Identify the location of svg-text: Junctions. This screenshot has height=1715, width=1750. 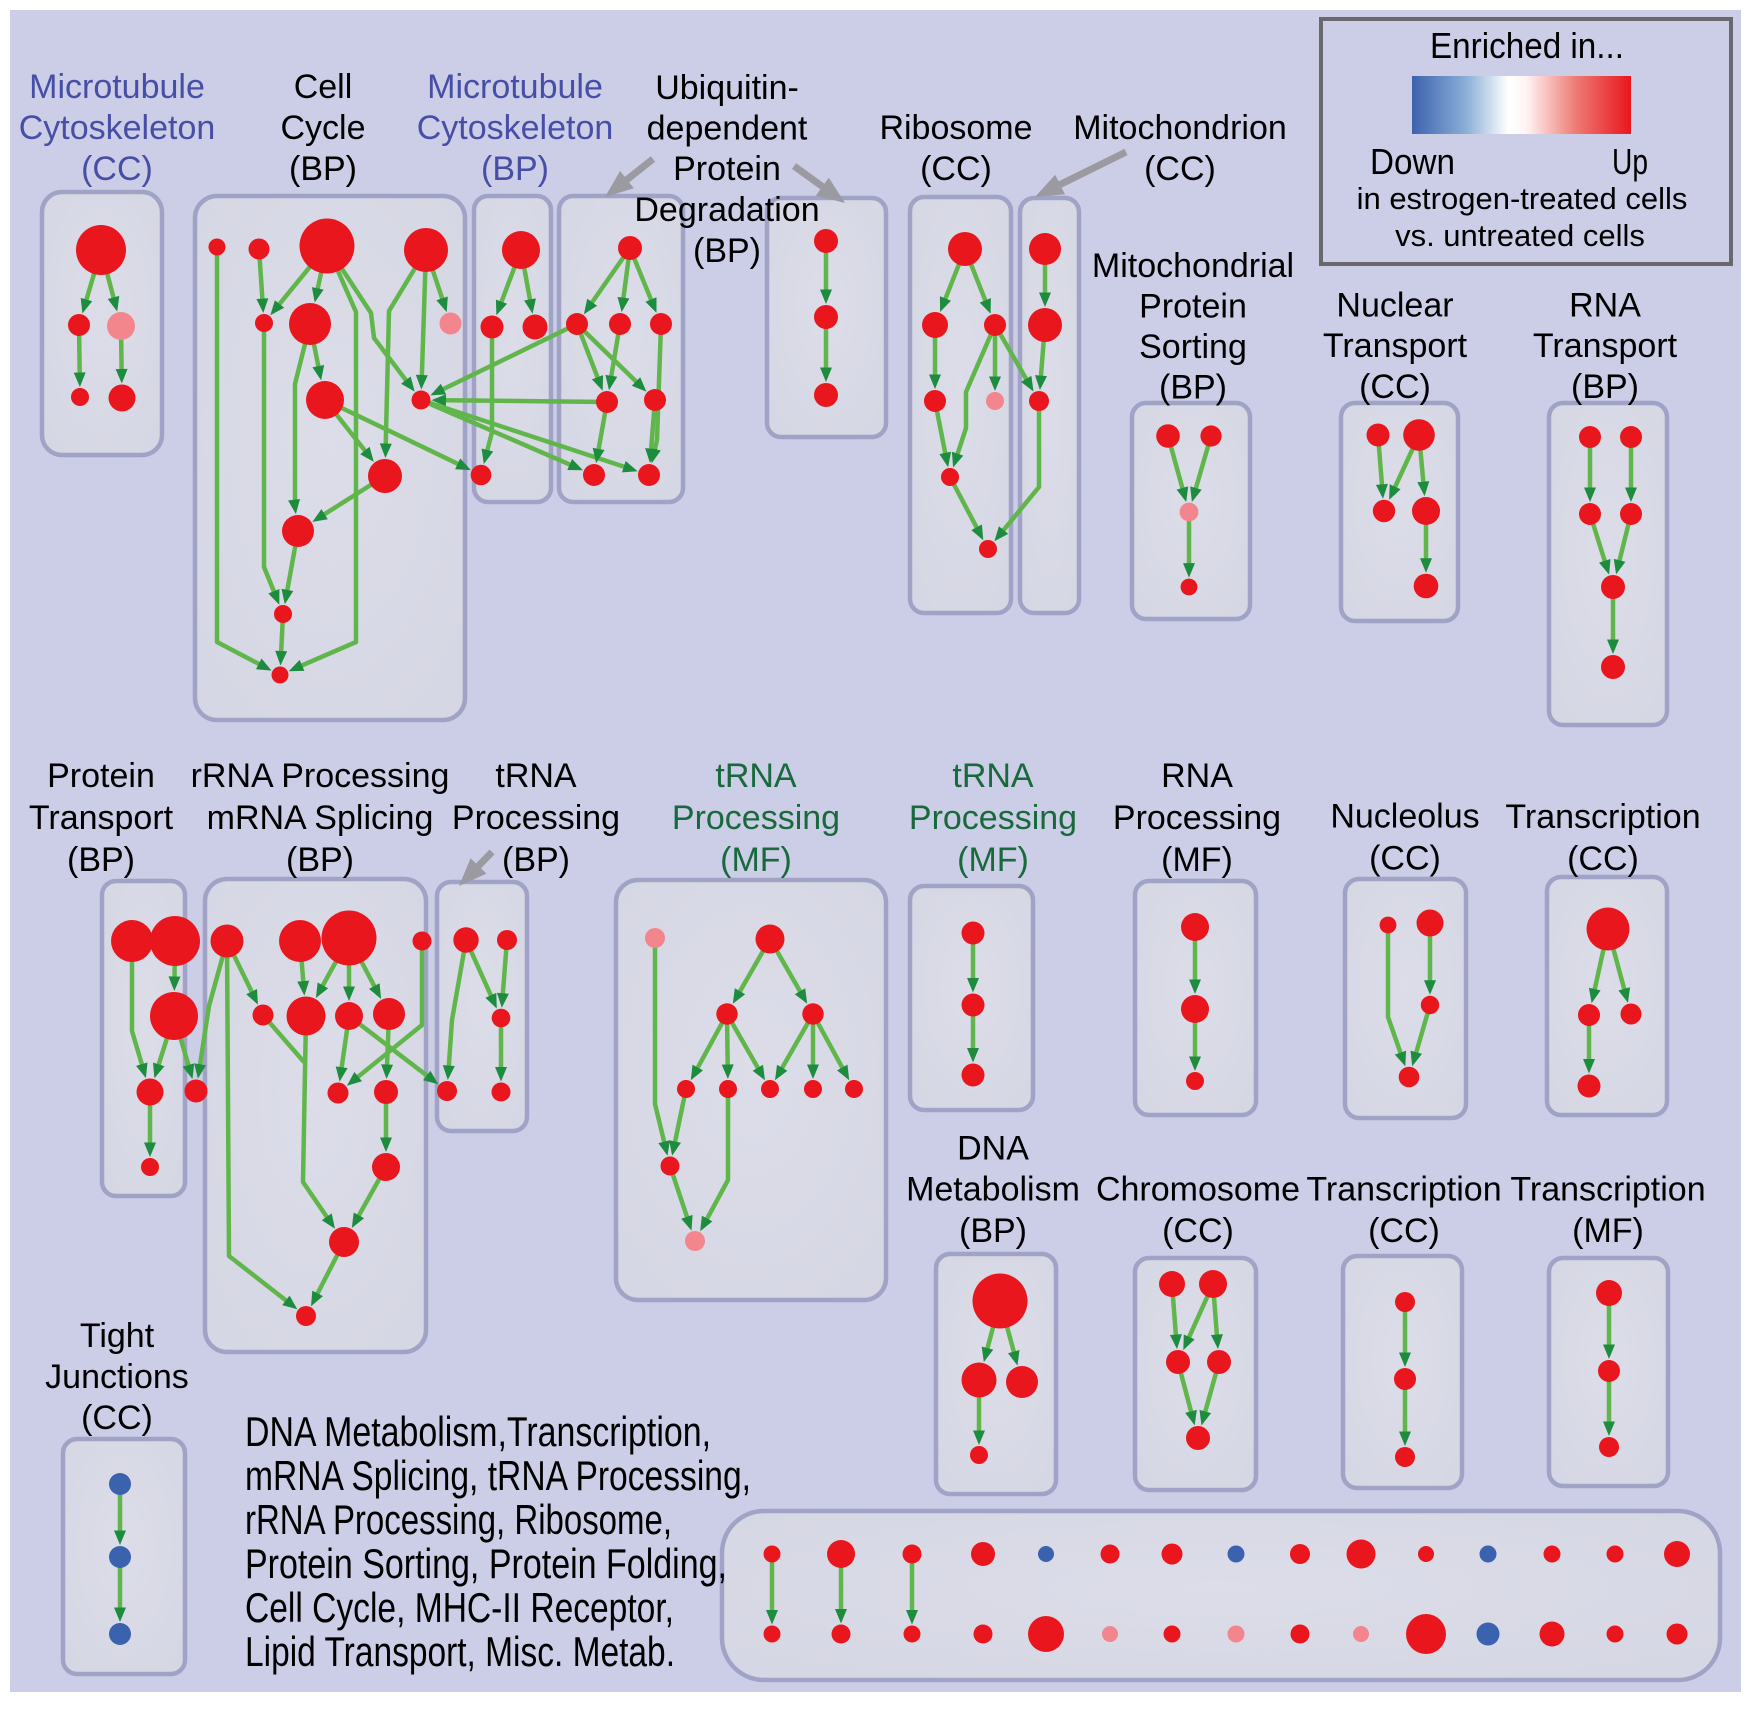
(117, 1377).